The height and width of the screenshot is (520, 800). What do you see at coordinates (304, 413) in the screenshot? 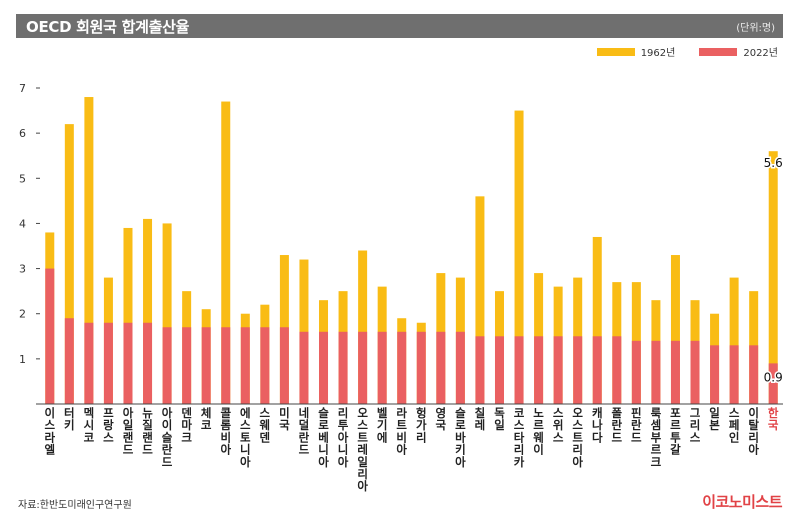
I see `x-tick-label: 네` at bounding box center [304, 413].